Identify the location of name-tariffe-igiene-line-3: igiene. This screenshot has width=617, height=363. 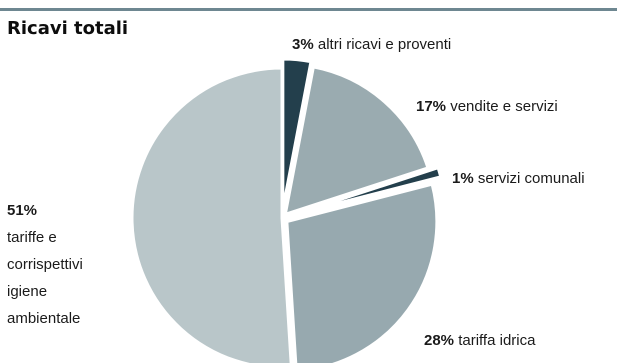
(27, 291).